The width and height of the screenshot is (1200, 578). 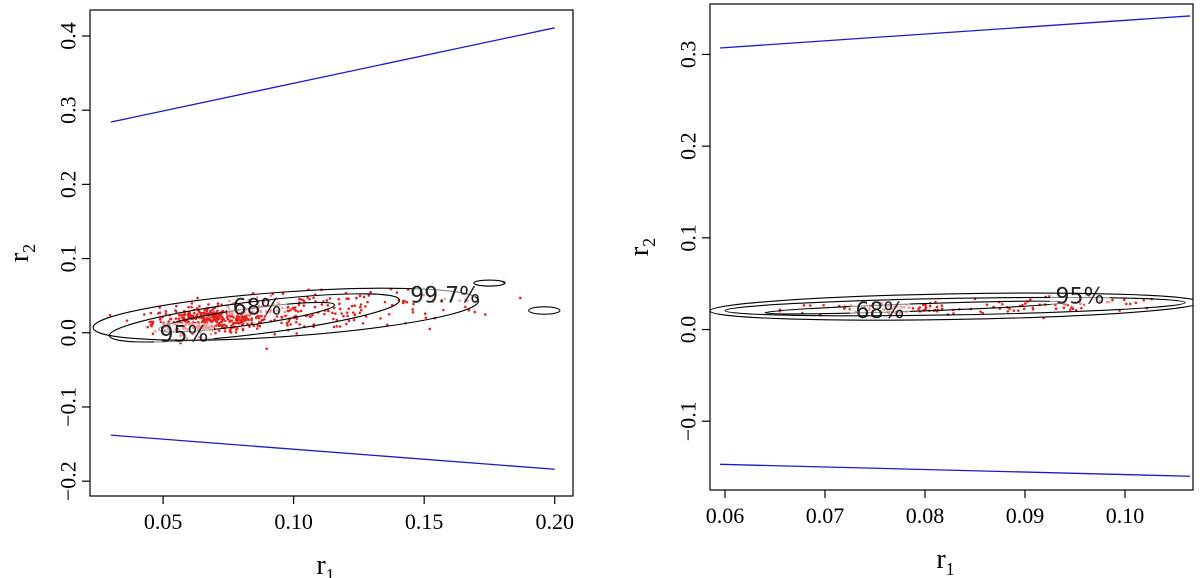 I want to click on x-tick-label: 0.20, so click(x=554, y=521).